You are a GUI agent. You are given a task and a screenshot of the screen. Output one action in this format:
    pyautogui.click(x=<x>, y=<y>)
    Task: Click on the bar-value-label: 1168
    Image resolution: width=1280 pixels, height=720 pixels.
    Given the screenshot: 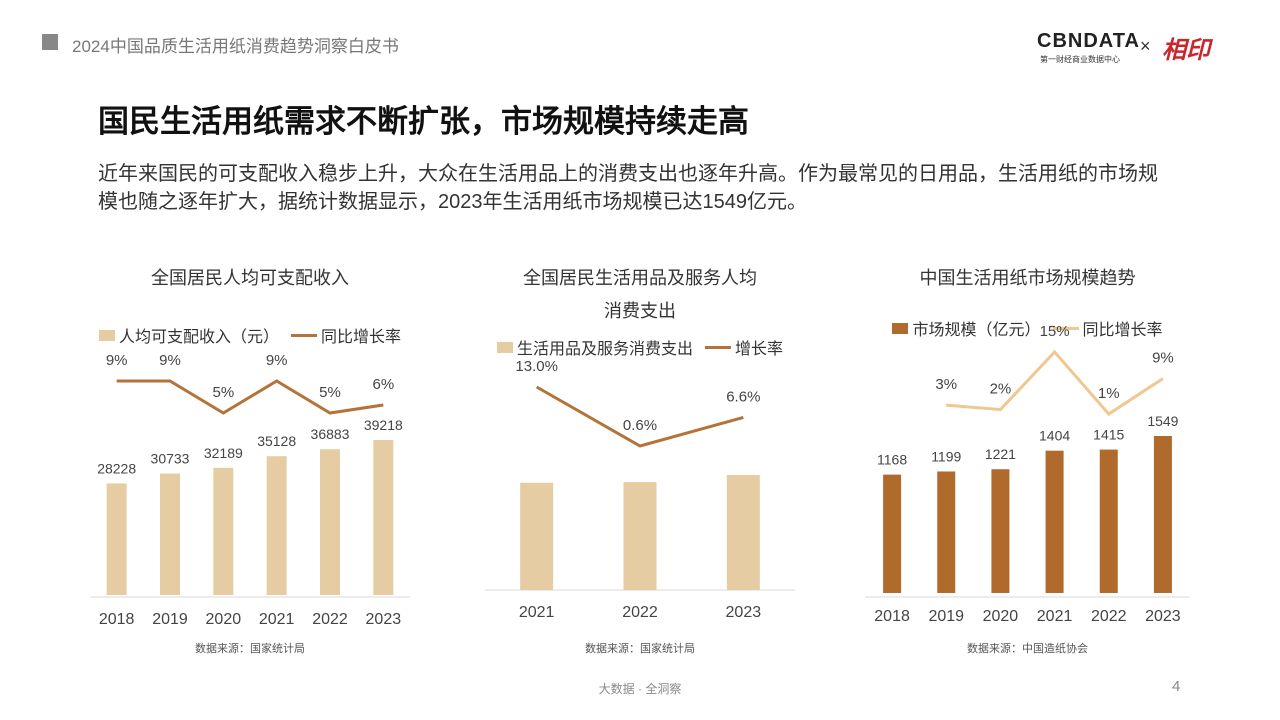 What is the action you would take?
    pyautogui.click(x=892, y=460)
    